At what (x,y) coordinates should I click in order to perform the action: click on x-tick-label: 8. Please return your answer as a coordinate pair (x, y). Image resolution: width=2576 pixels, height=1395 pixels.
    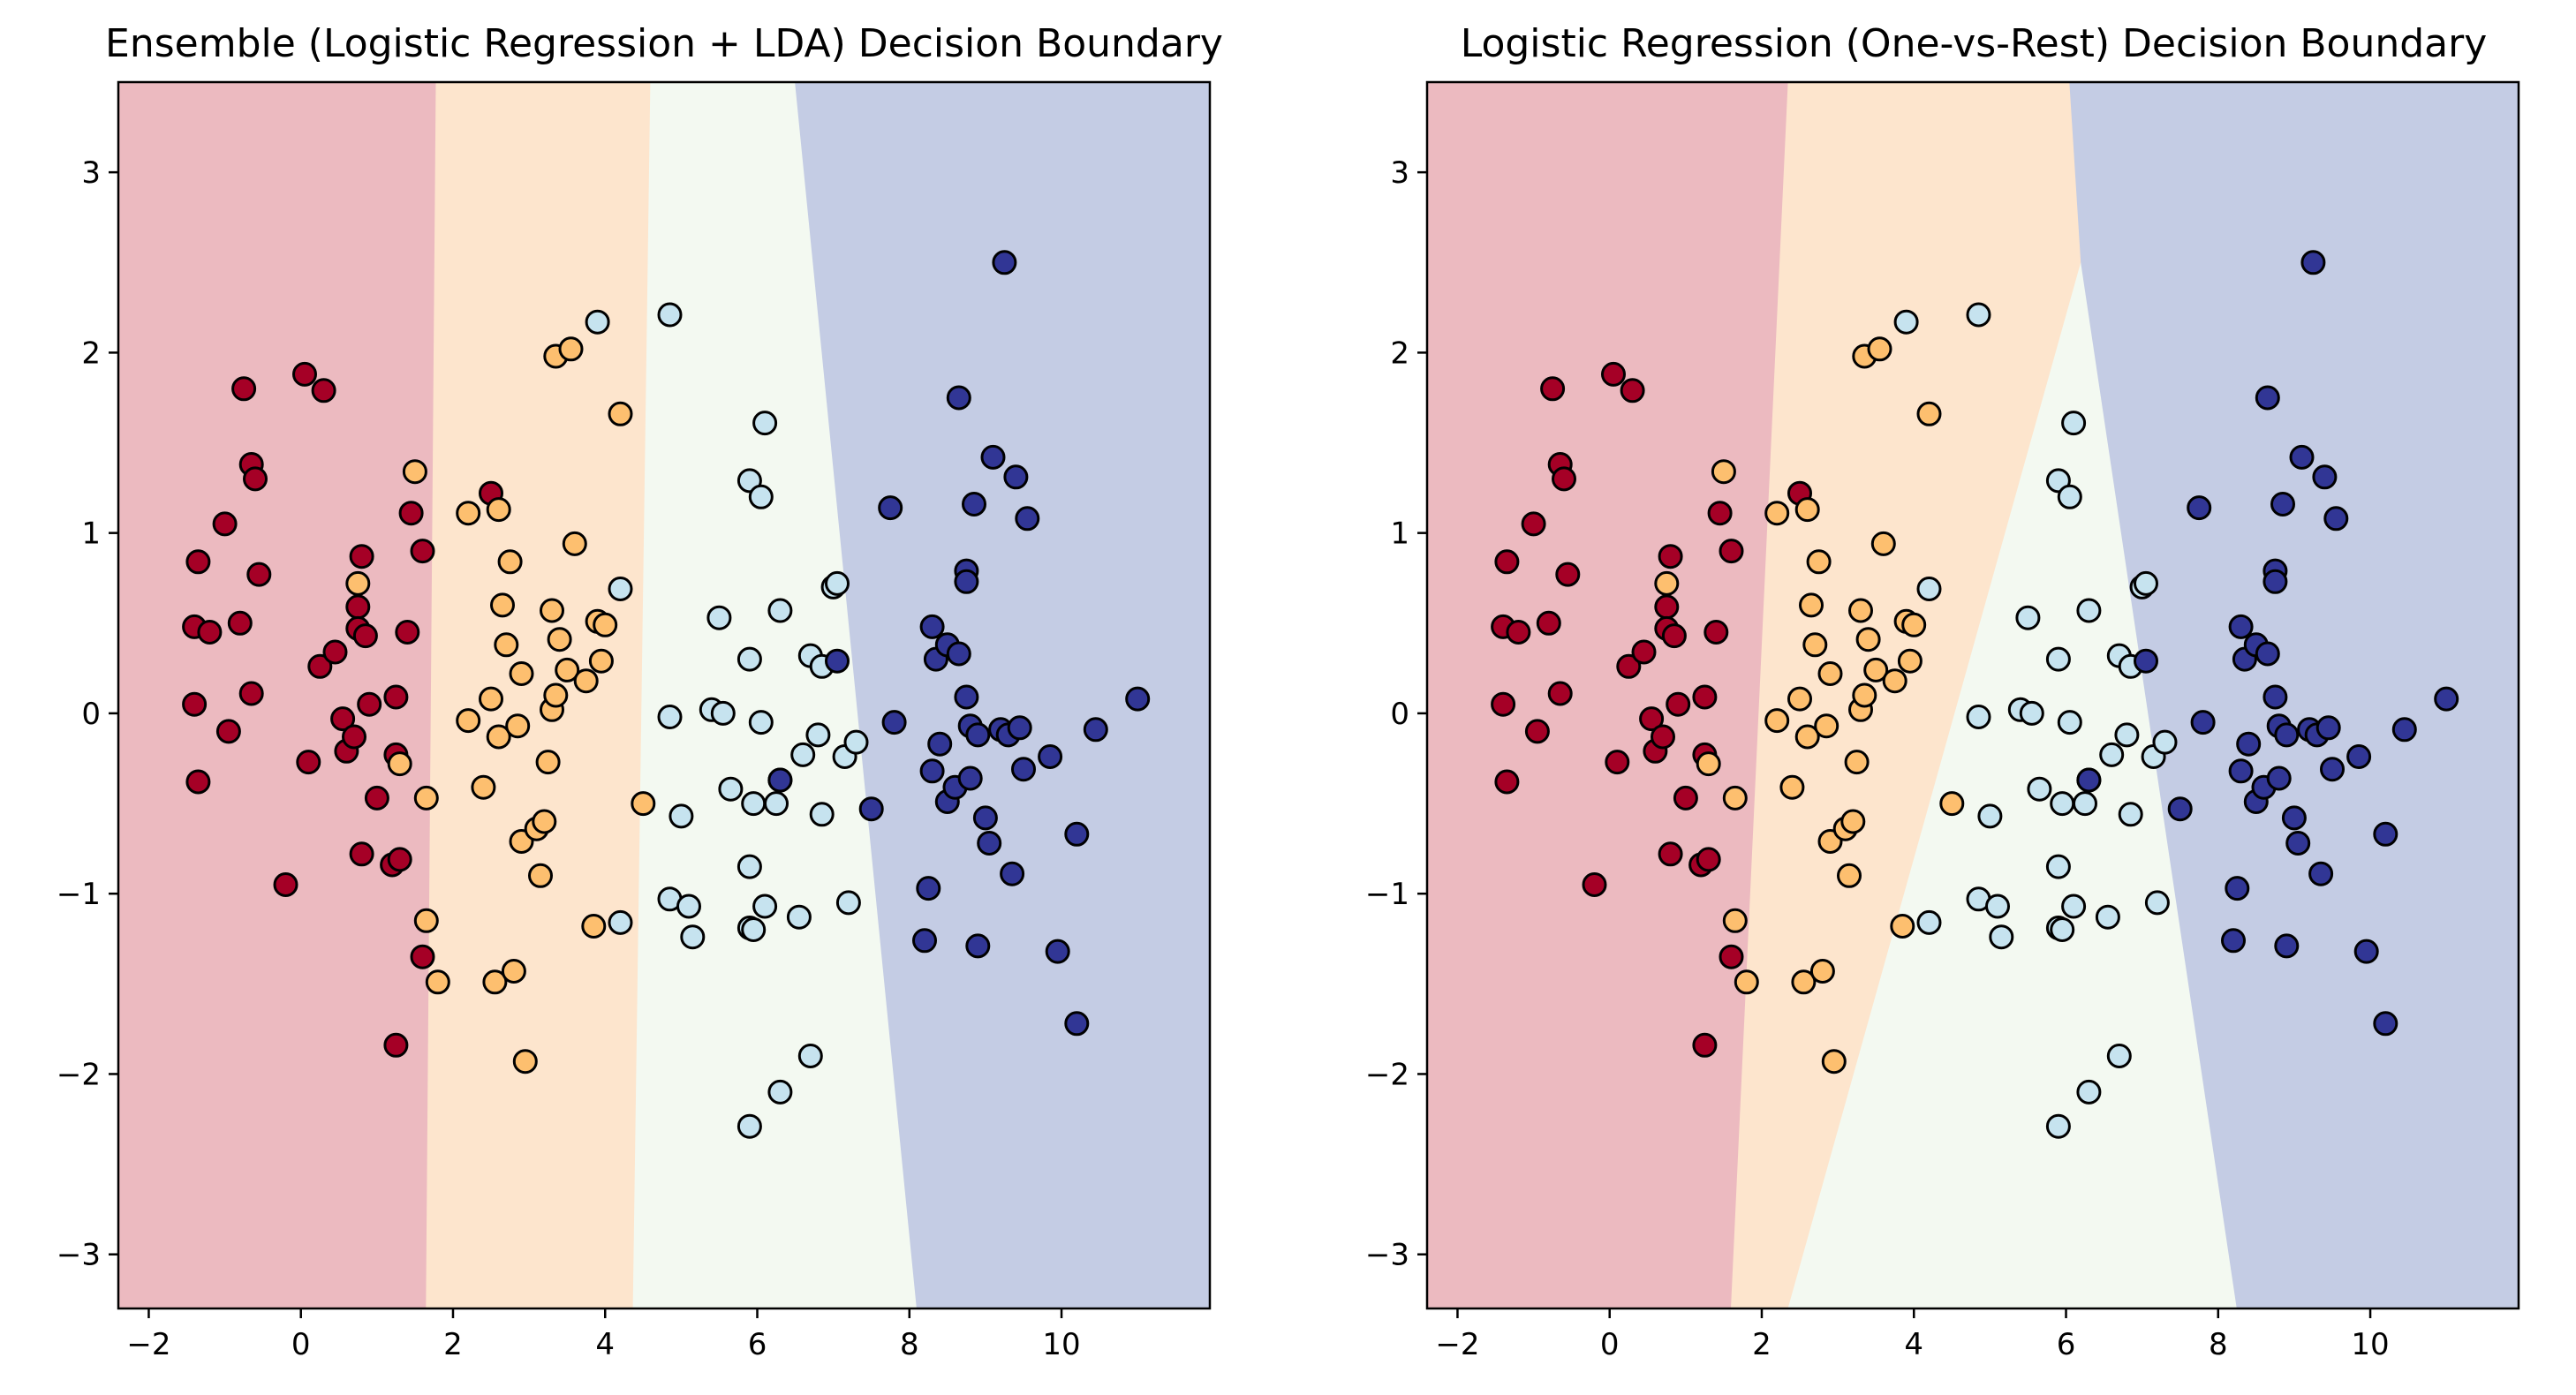
    Looking at the image, I should click on (2218, 1345).